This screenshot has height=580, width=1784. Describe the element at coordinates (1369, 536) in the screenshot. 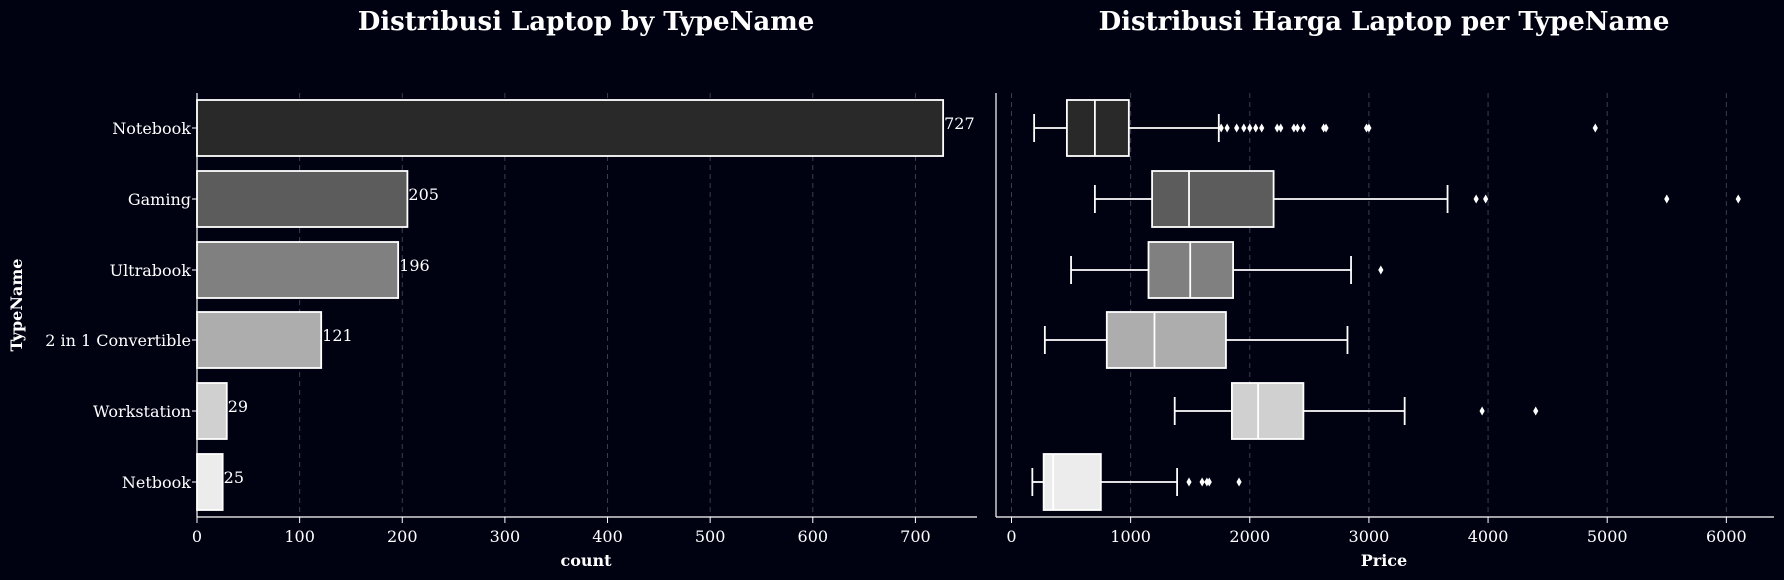

I see `right-x-tick-label: 3000` at that location.